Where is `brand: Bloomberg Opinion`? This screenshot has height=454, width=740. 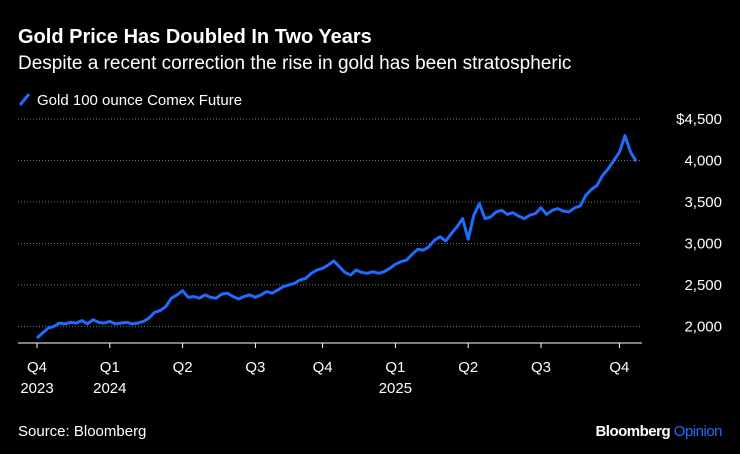 brand: Bloomberg Opinion is located at coordinates (658, 431).